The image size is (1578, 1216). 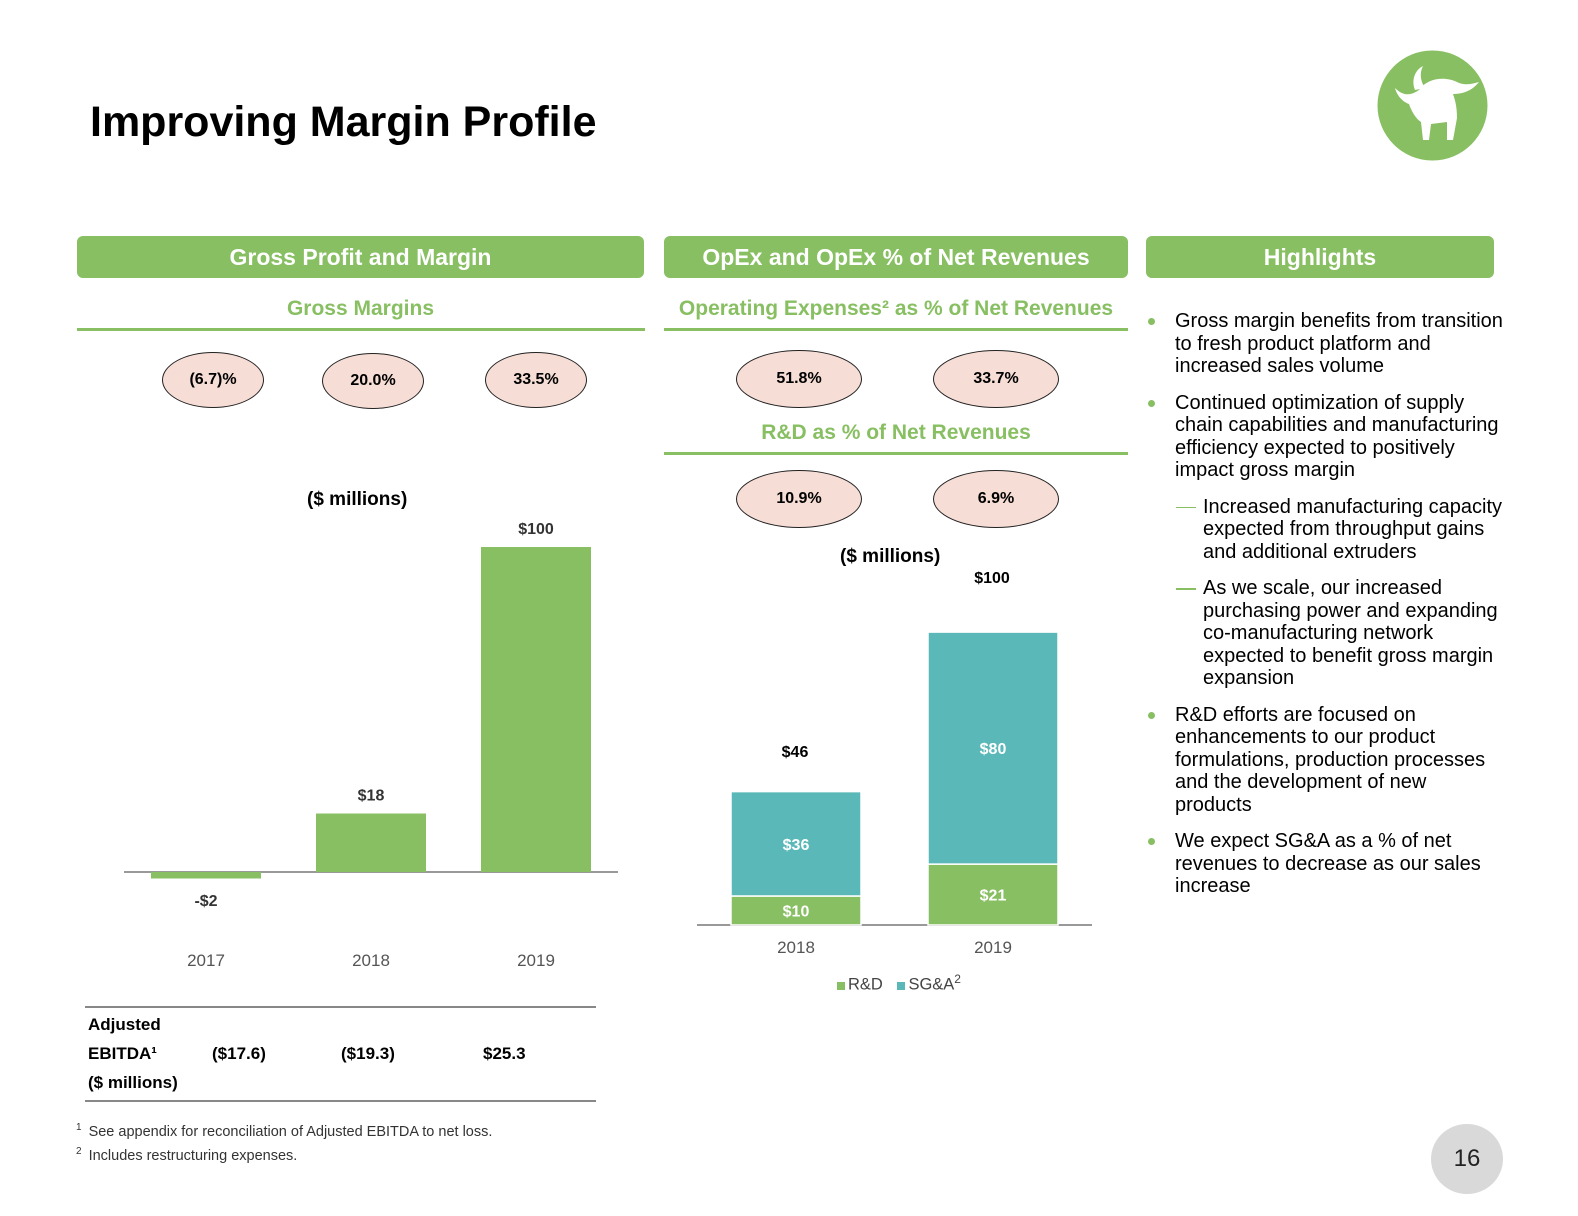 What do you see at coordinates (896, 453) in the screenshot?
I see `rd-pct-rule` at bounding box center [896, 453].